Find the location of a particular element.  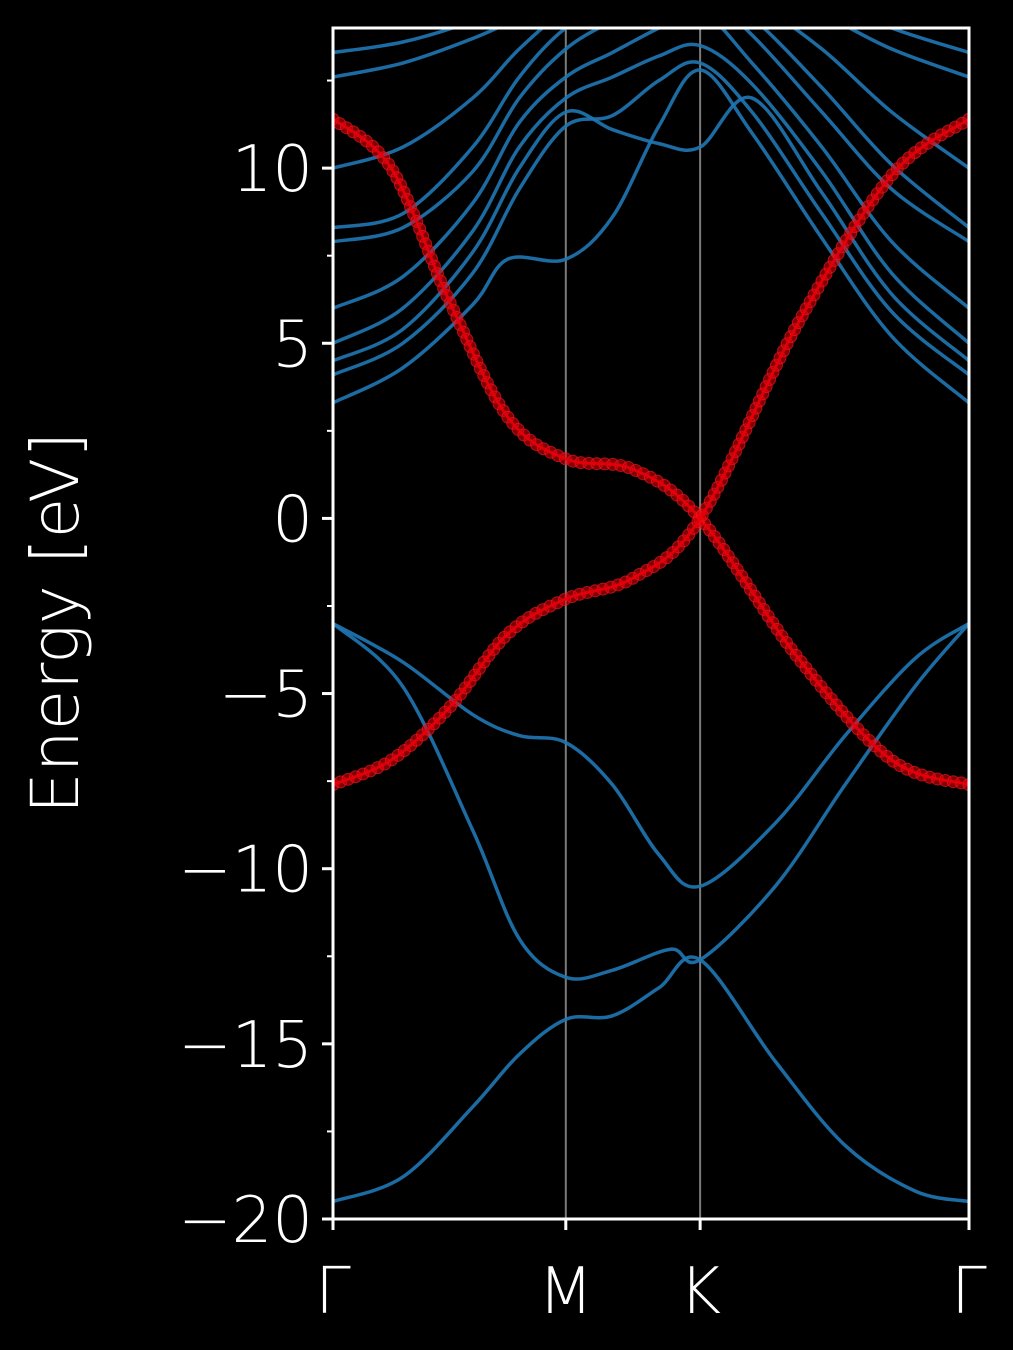

y-axis-ticks: −20 −15 −10 −5 0 5 10 is located at coordinates (255, 668).